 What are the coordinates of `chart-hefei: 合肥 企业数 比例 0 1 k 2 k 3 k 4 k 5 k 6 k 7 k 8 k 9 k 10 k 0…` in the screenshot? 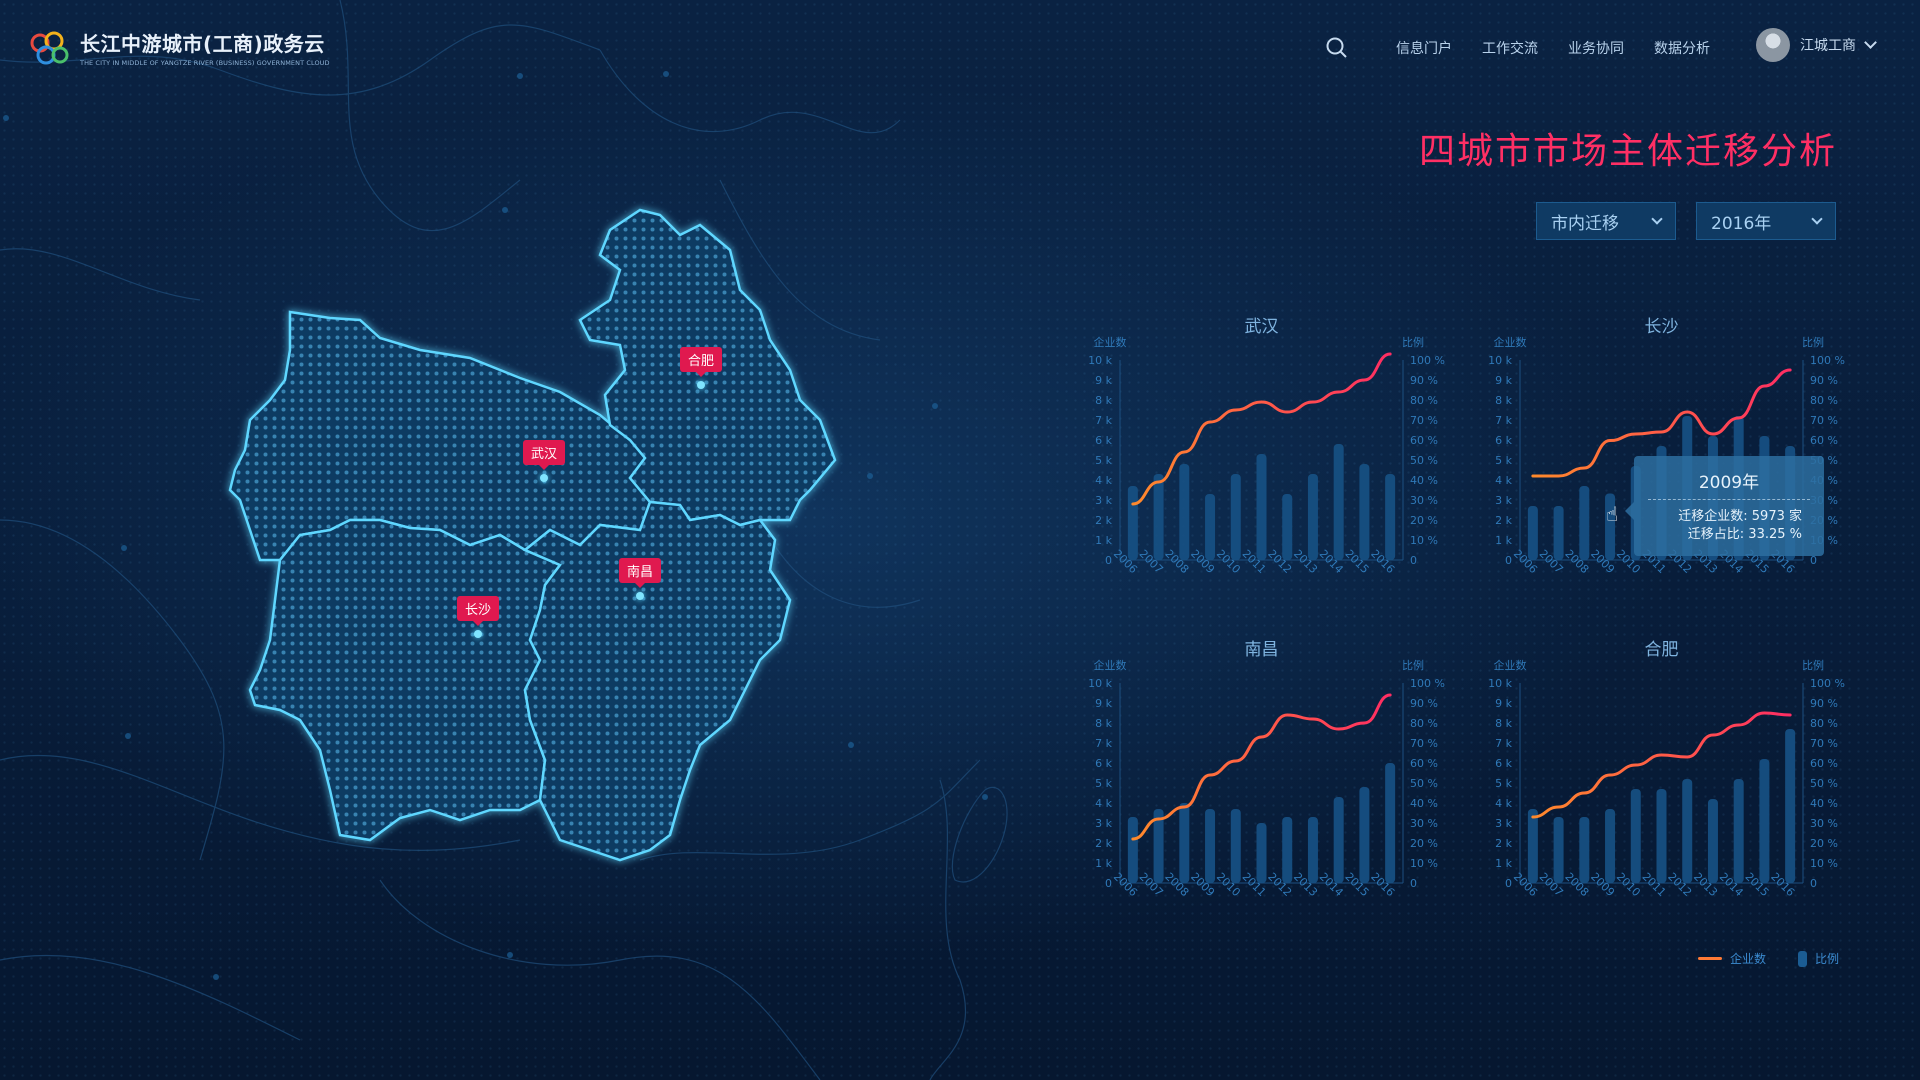 It's located at (1662, 783).